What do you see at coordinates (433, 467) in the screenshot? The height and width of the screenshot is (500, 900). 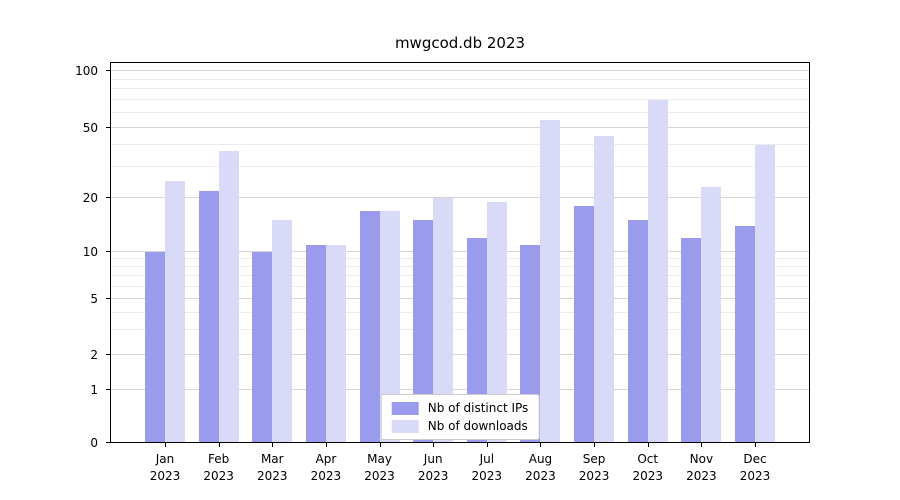 I see `x-tick-label: Jun 2023` at bounding box center [433, 467].